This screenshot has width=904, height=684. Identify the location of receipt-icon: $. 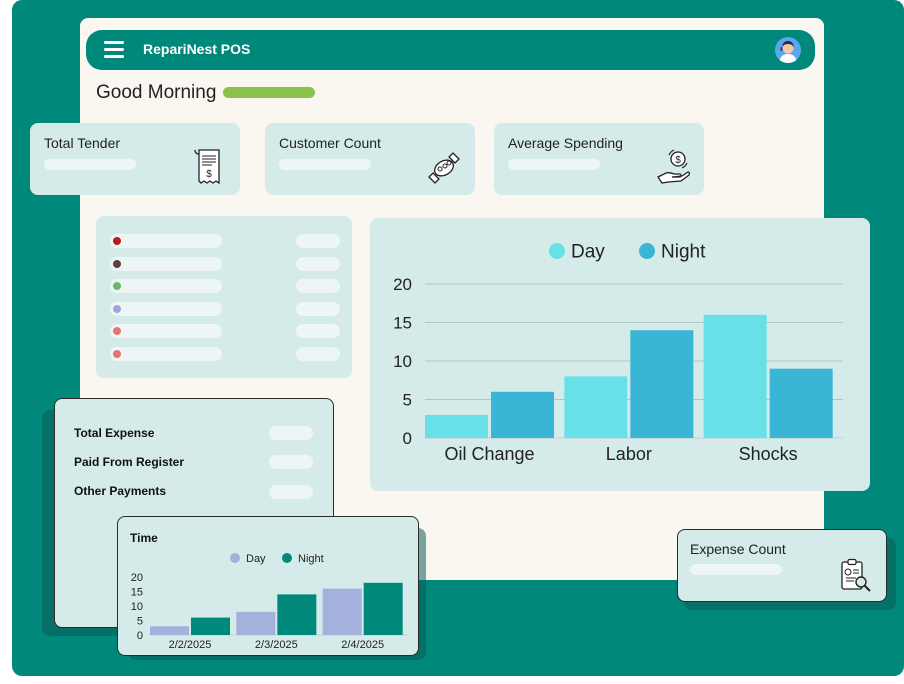
(207, 167).